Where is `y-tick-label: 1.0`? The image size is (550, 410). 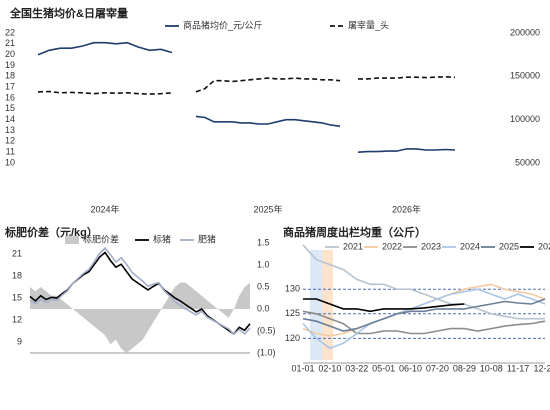 y-tick-label: 1.0 is located at coordinates (263, 264).